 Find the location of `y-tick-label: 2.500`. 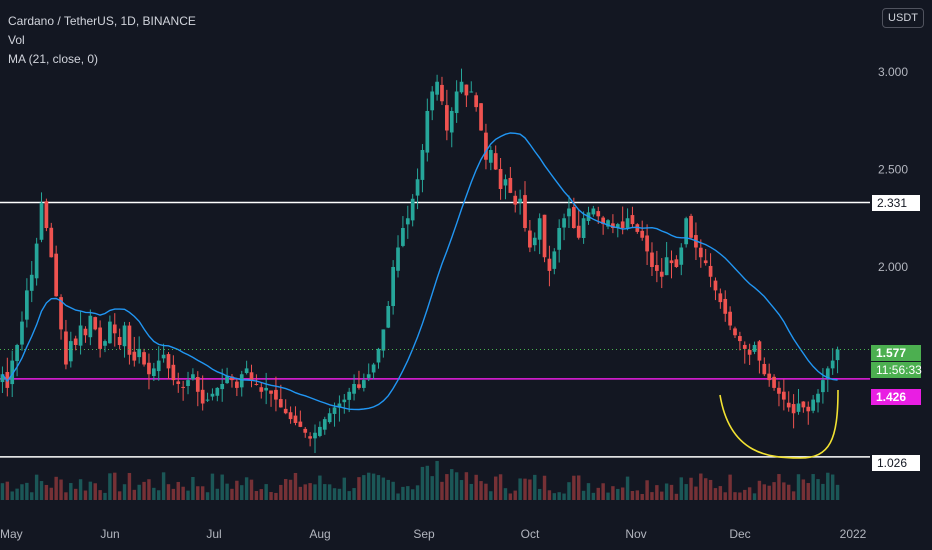

y-tick-label: 2.500 is located at coordinates (893, 170).